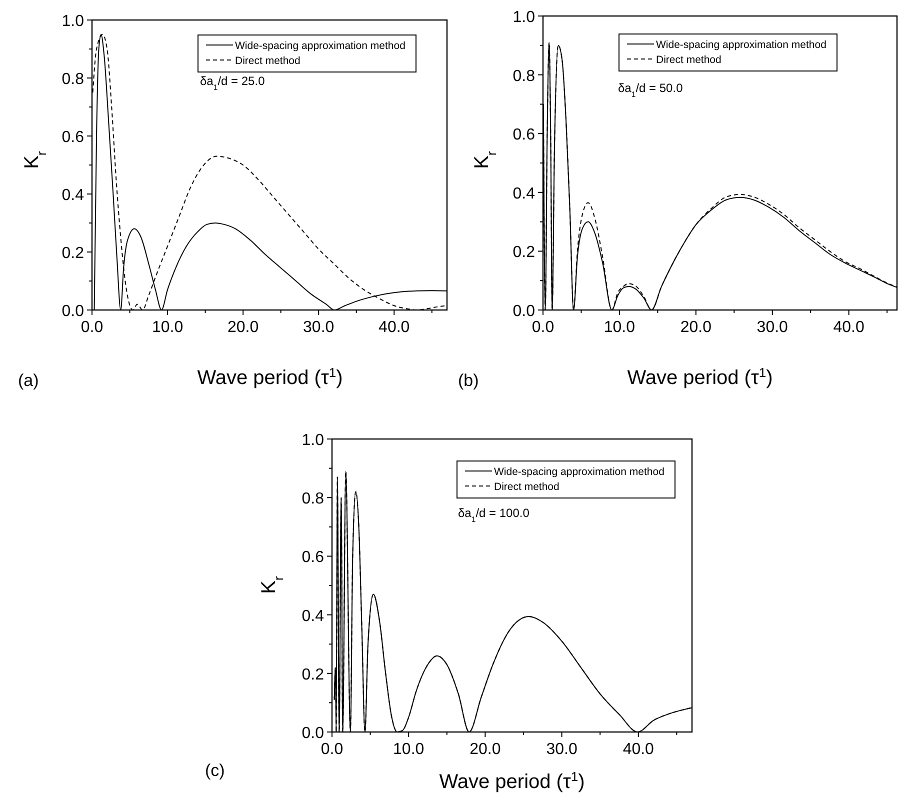  What do you see at coordinates (215, 770) in the screenshot?
I see `text: (c)` at bounding box center [215, 770].